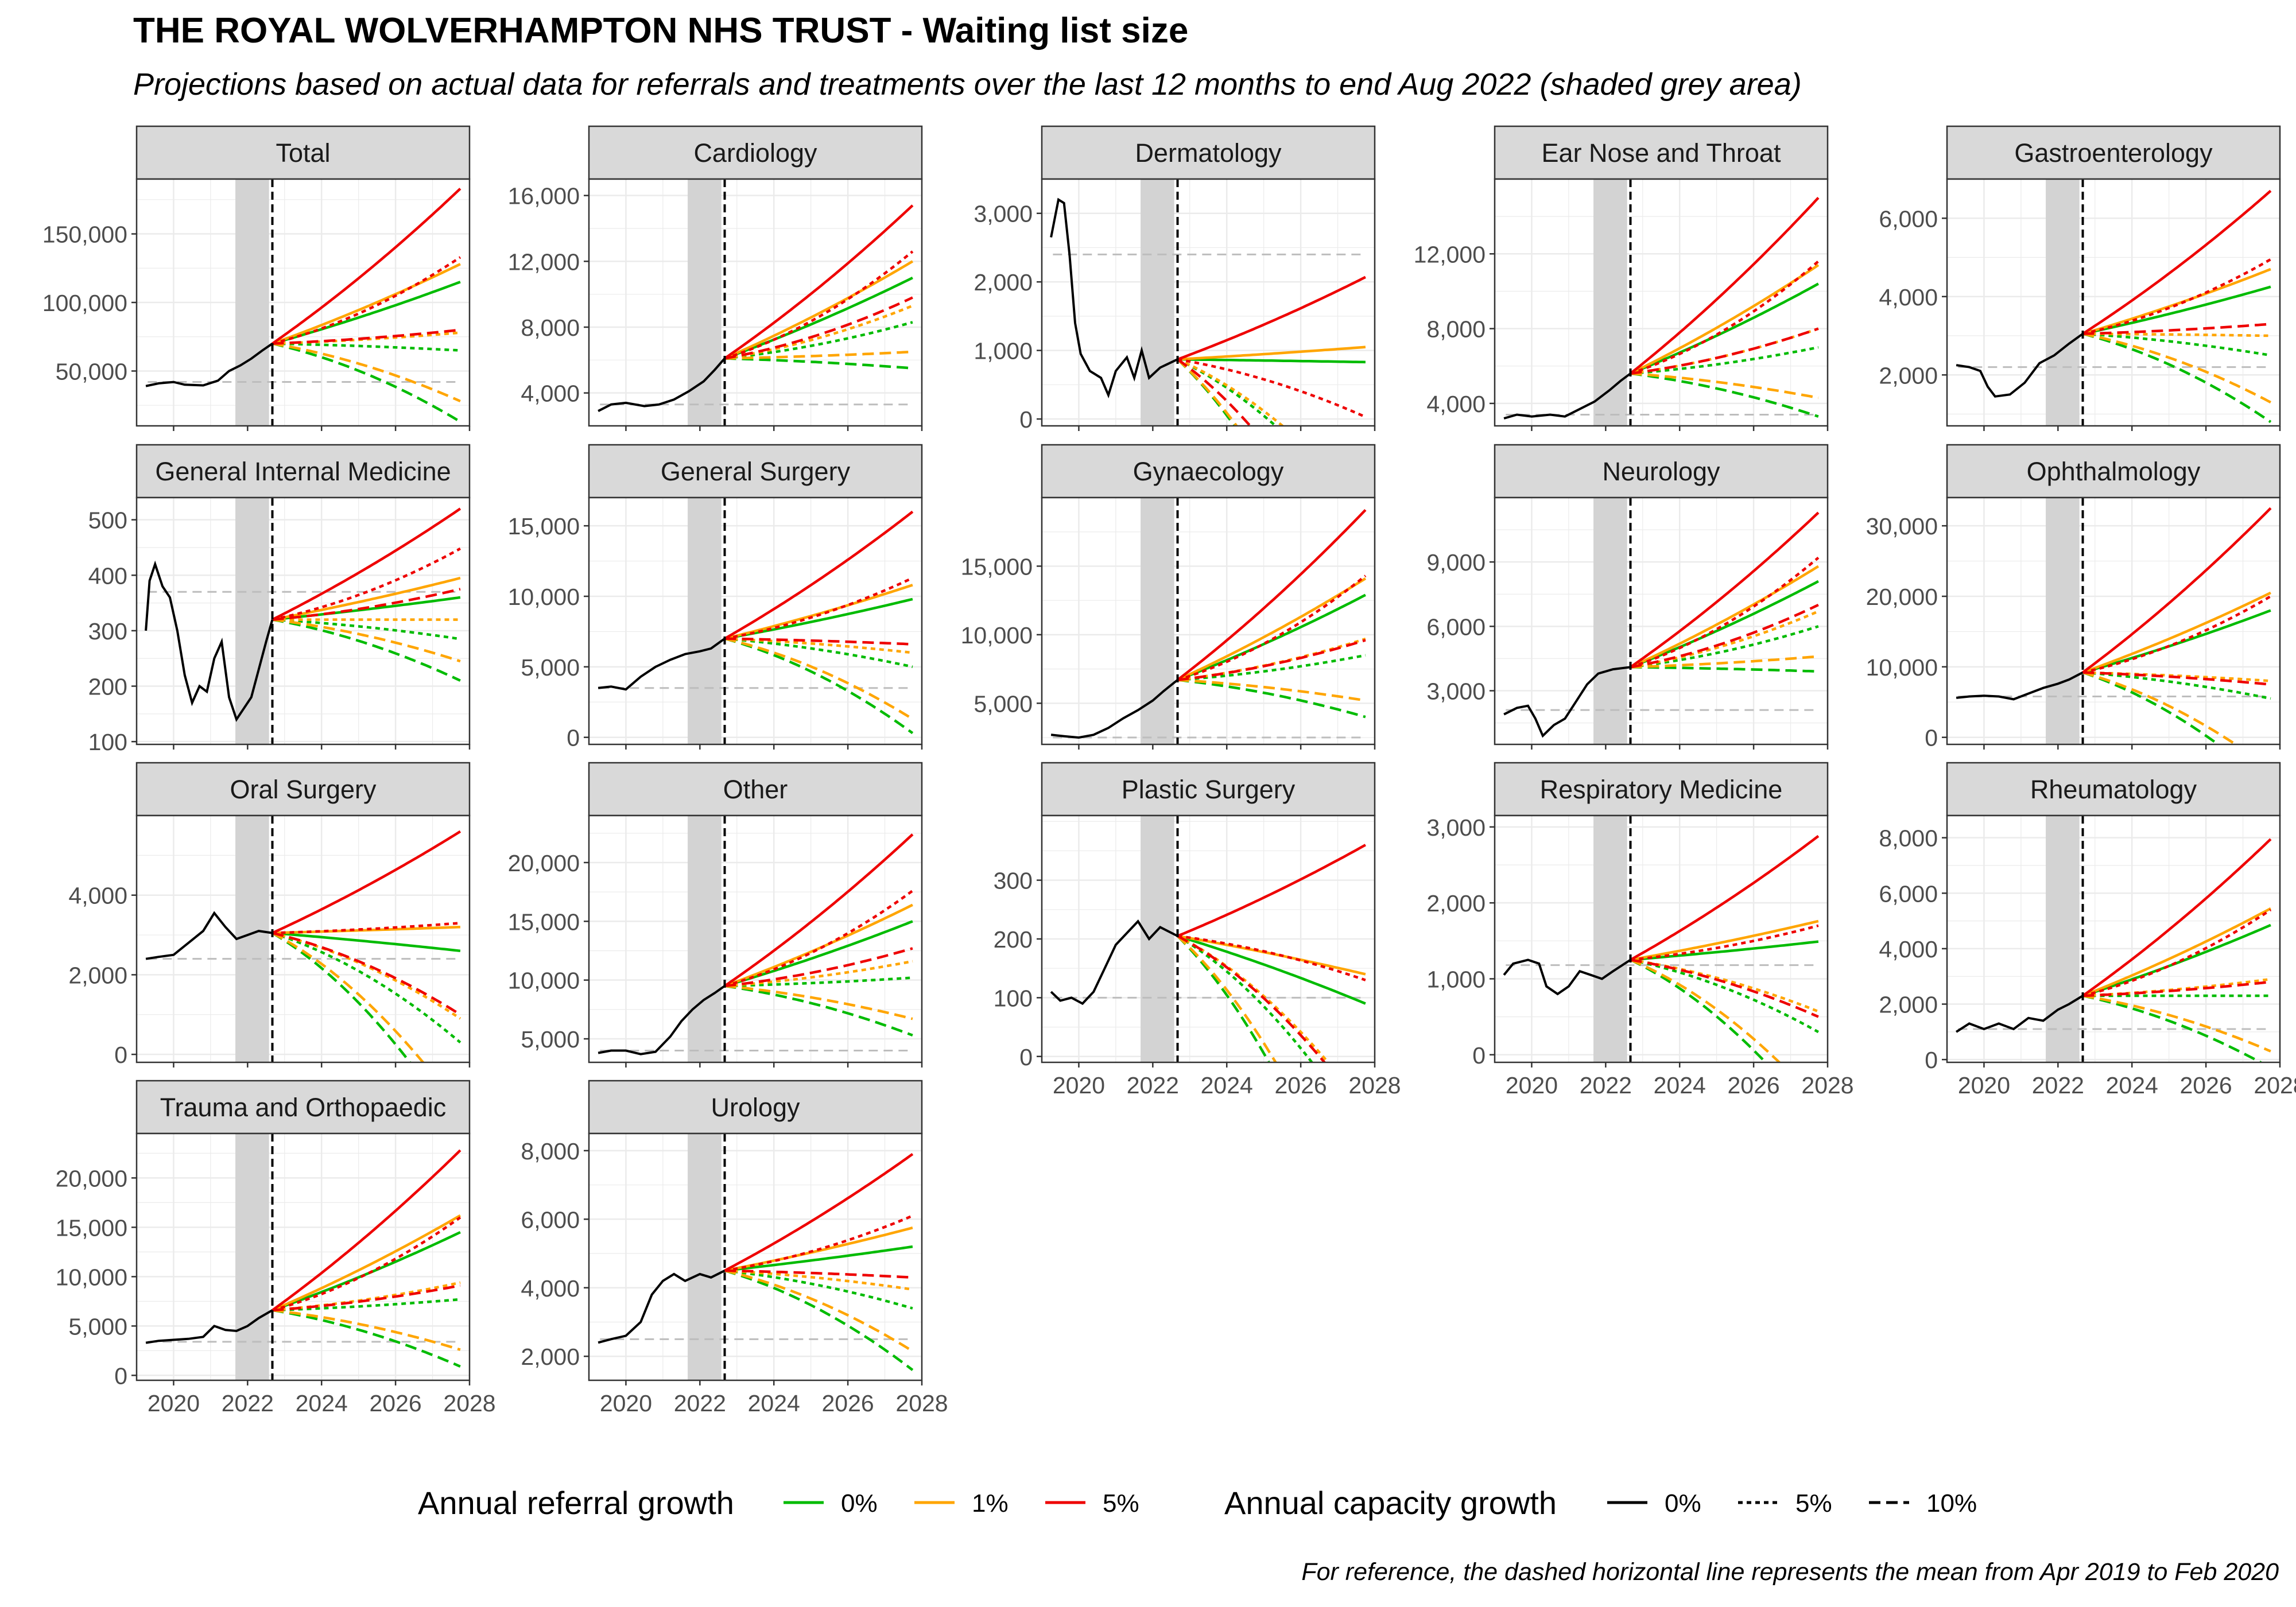 This screenshot has height=1607, width=2296. I want to click on y-tick-label: 6,000, so click(1456, 627).